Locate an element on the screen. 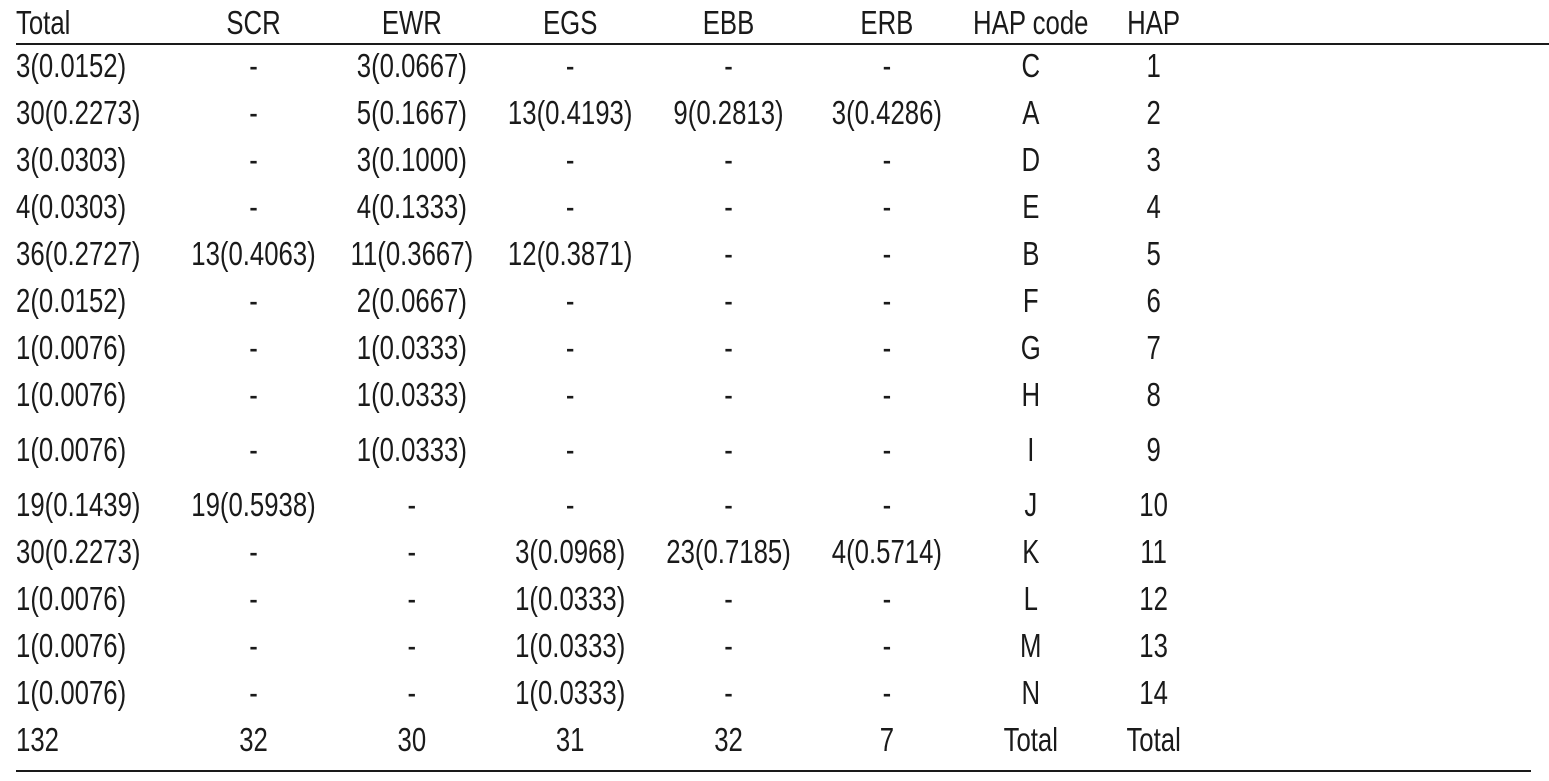 The width and height of the screenshot is (1549, 781). cell-hap-code: J is located at coordinates (1031, 504).